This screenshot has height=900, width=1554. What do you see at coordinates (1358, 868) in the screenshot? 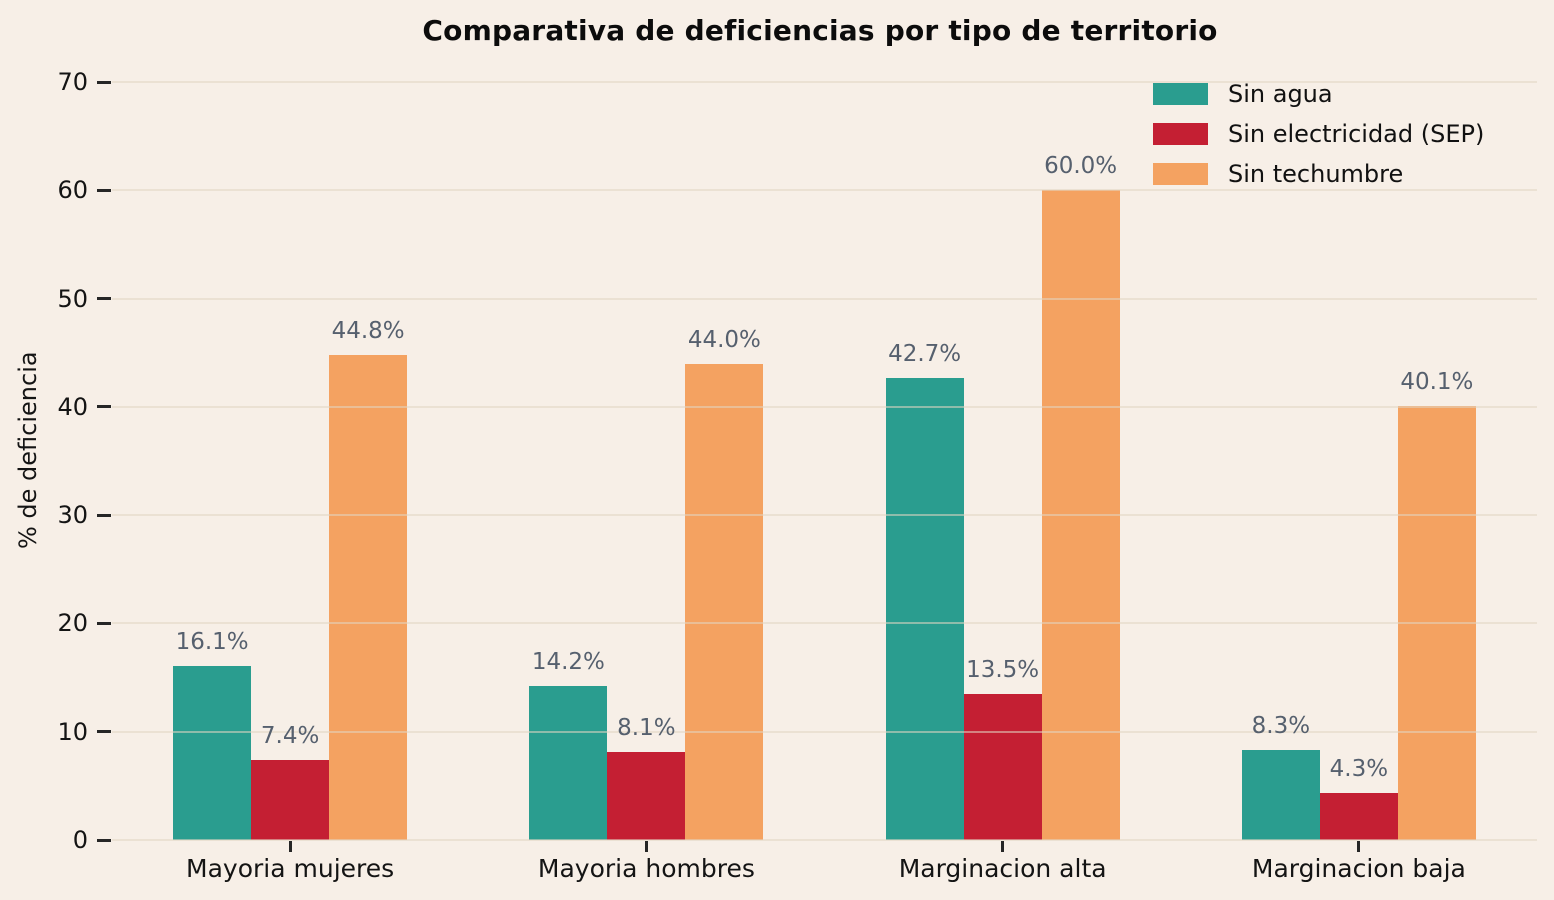
I see `x-tick-label-4: Marginacion baja` at bounding box center [1358, 868].